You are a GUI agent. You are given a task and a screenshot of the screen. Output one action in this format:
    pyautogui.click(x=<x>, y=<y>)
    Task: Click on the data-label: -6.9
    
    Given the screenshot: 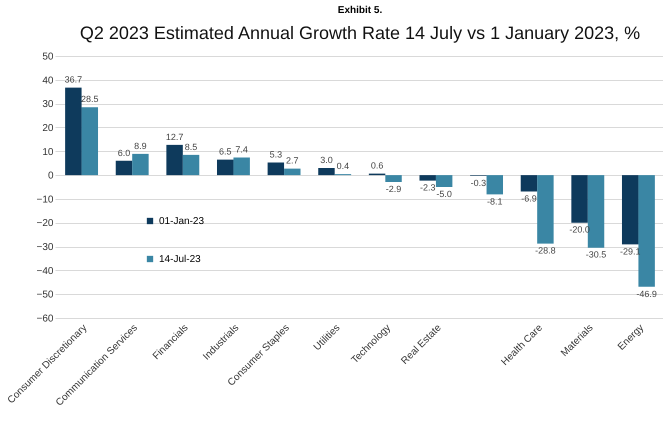 What is the action you would take?
    pyautogui.click(x=529, y=199)
    